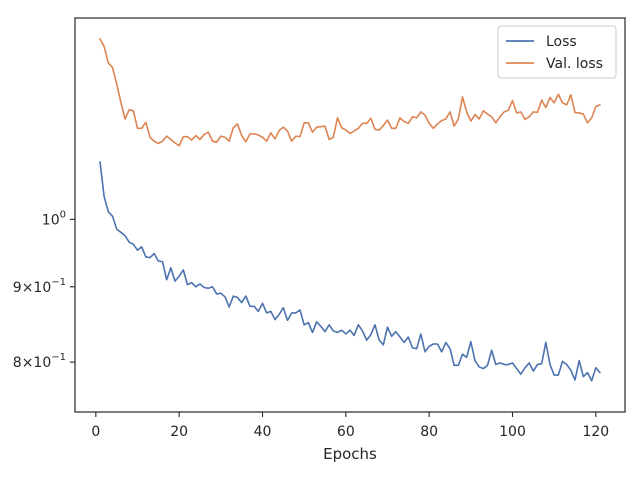 This screenshot has height=480, width=640. What do you see at coordinates (350, 454) in the screenshot?
I see `x-axis-label: Epochs` at bounding box center [350, 454].